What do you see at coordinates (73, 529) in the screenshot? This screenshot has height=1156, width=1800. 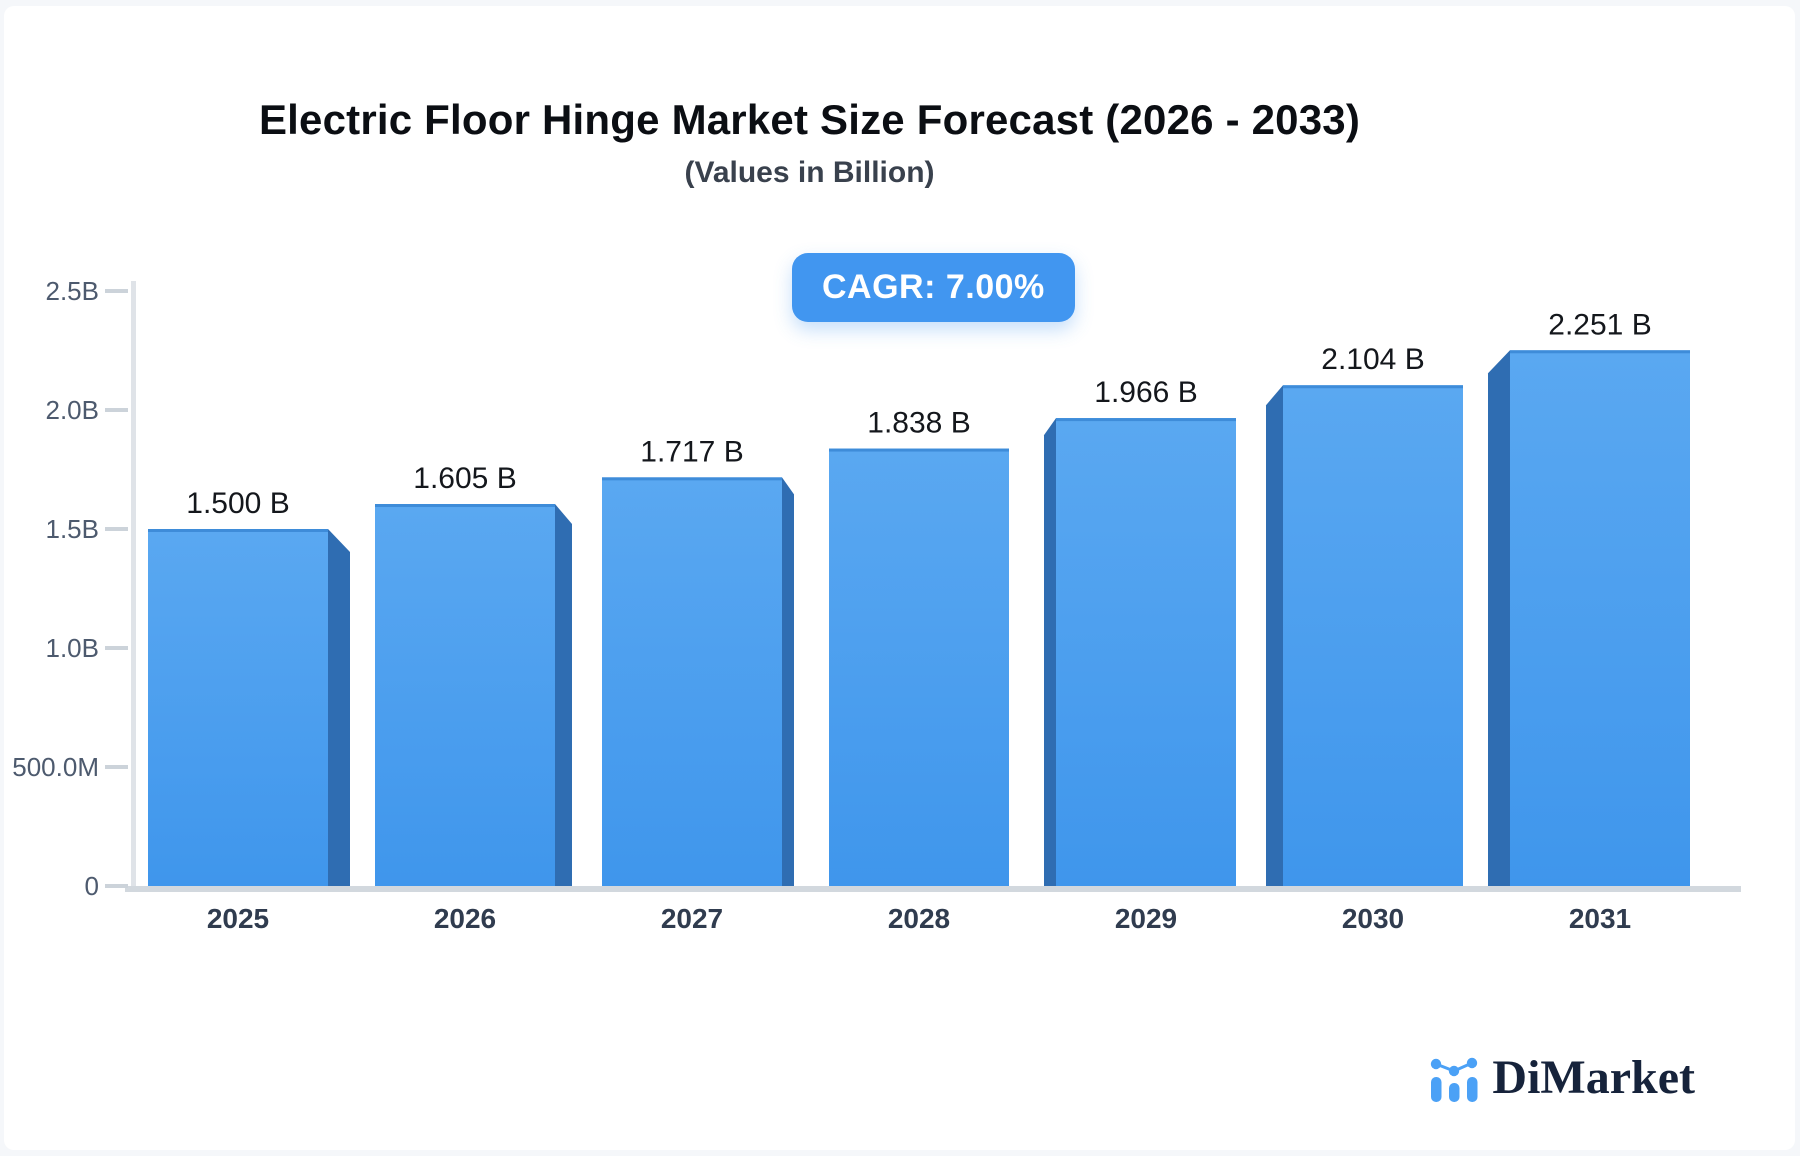 I see `y-tick-label: 1.5B` at bounding box center [73, 529].